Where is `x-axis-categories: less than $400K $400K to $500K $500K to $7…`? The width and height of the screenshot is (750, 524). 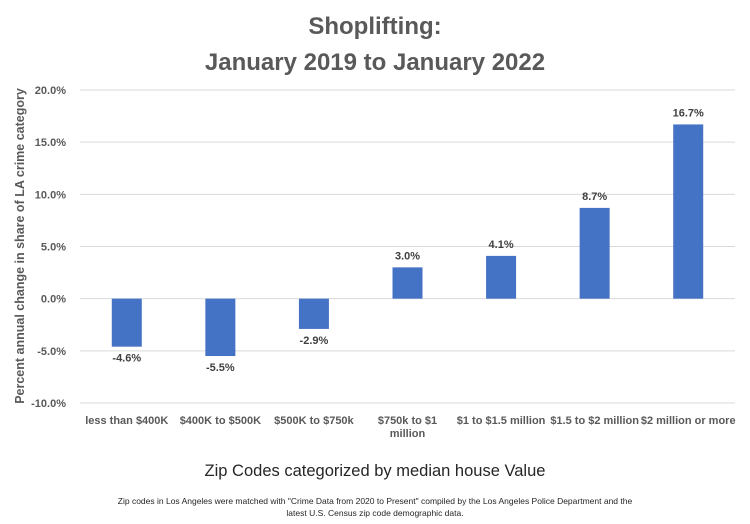 x-axis-categories: less than $400K $400K to $500K $500K to $7… is located at coordinates (410, 427).